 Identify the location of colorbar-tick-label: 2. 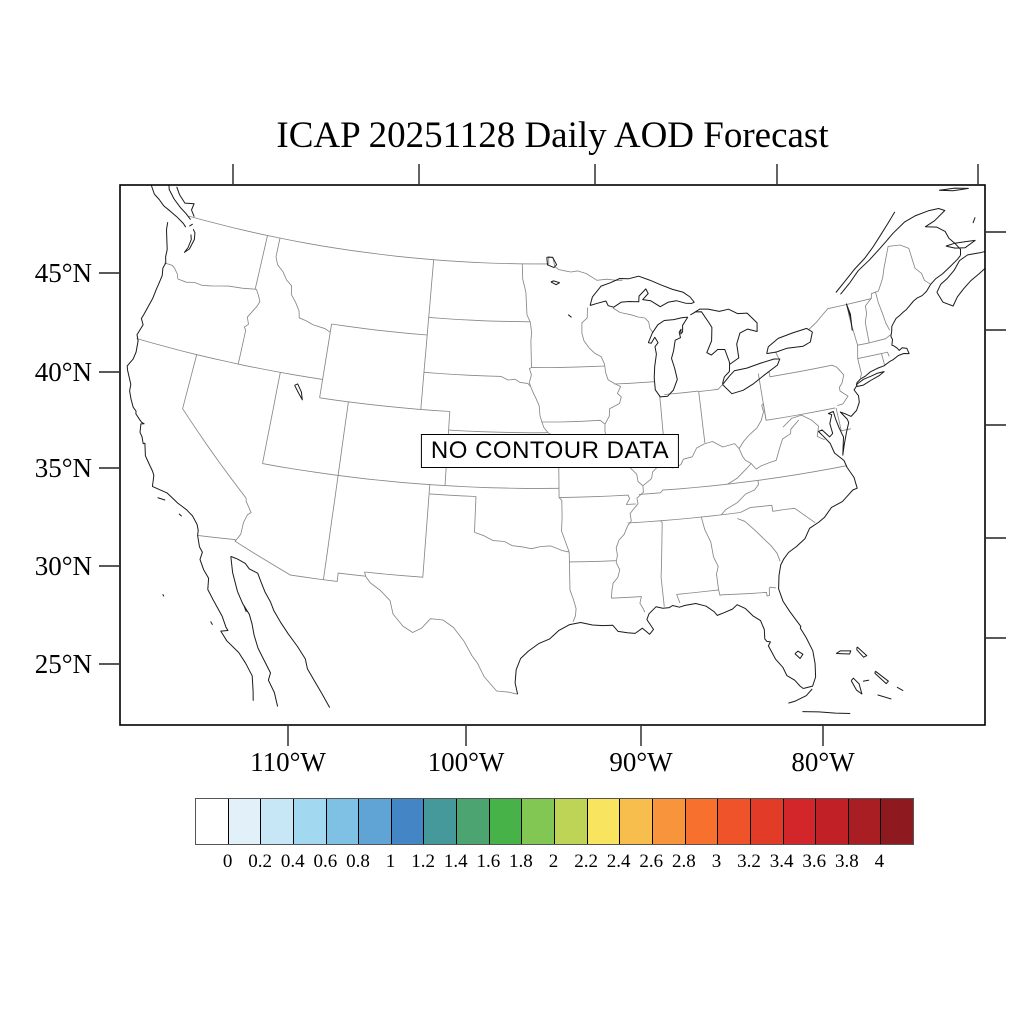
(553, 861).